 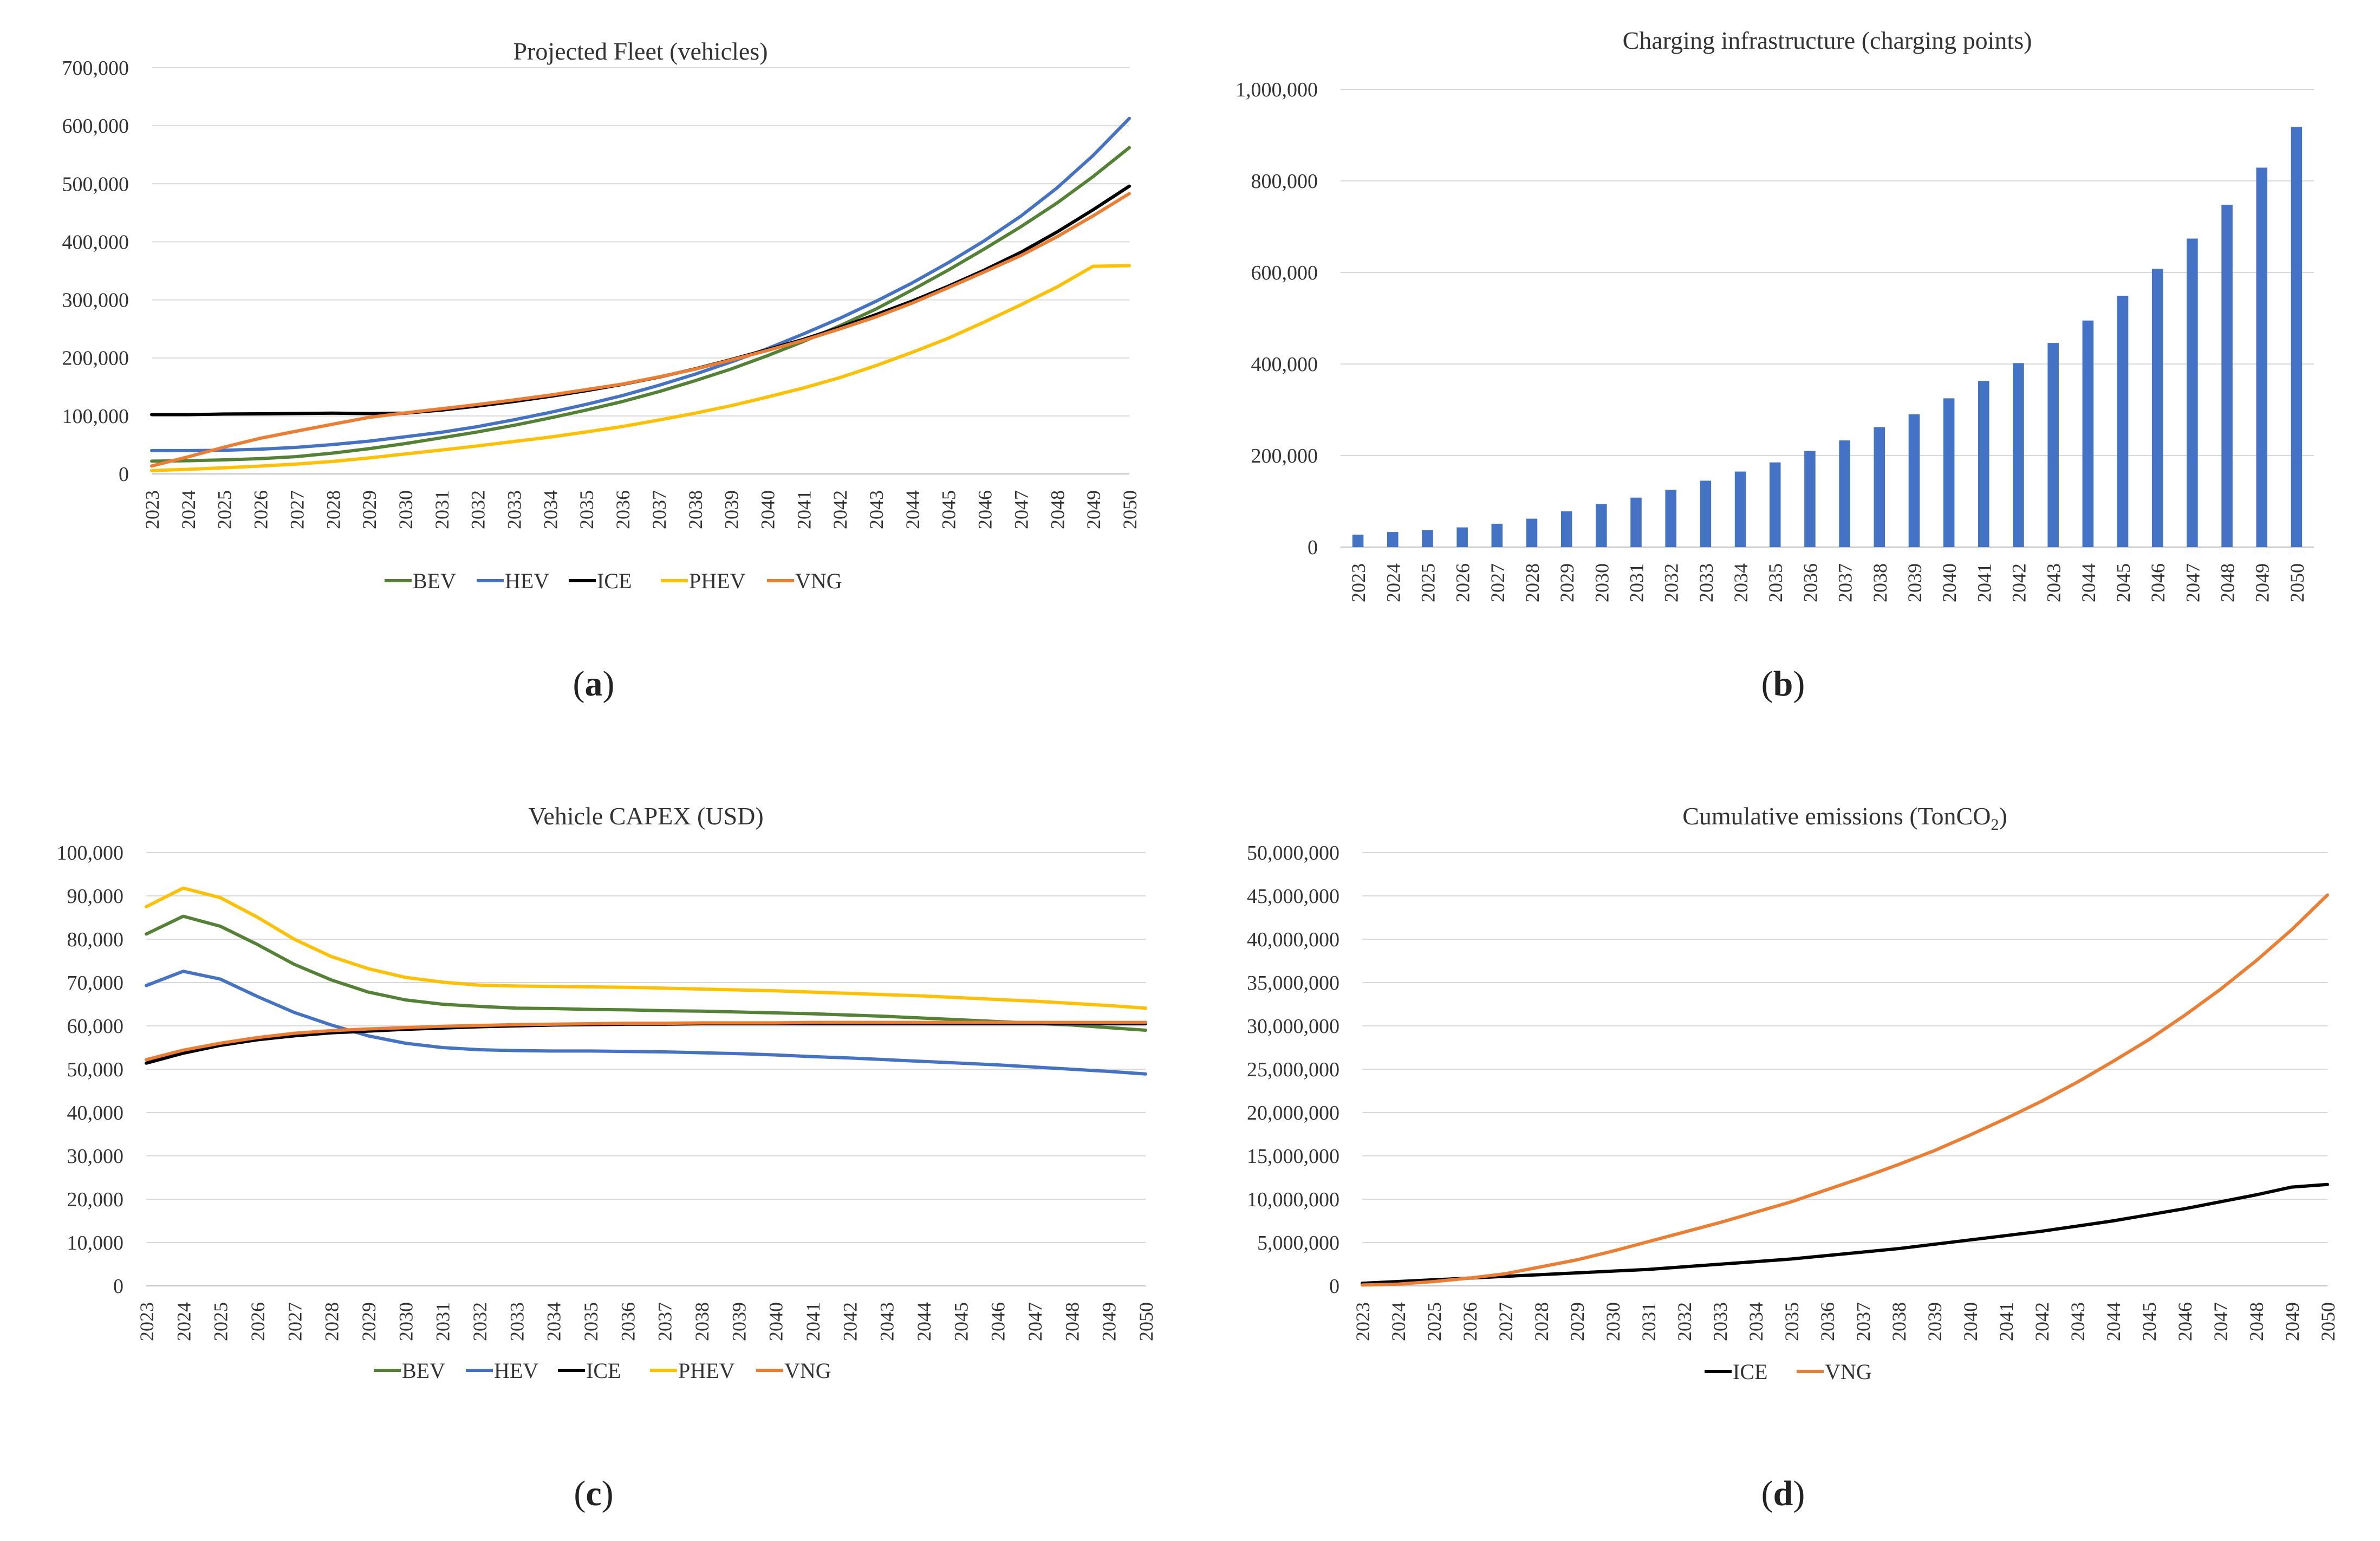 I want to click on chart-d-ytick-label: 30,000,000, so click(x=1293, y=1026).